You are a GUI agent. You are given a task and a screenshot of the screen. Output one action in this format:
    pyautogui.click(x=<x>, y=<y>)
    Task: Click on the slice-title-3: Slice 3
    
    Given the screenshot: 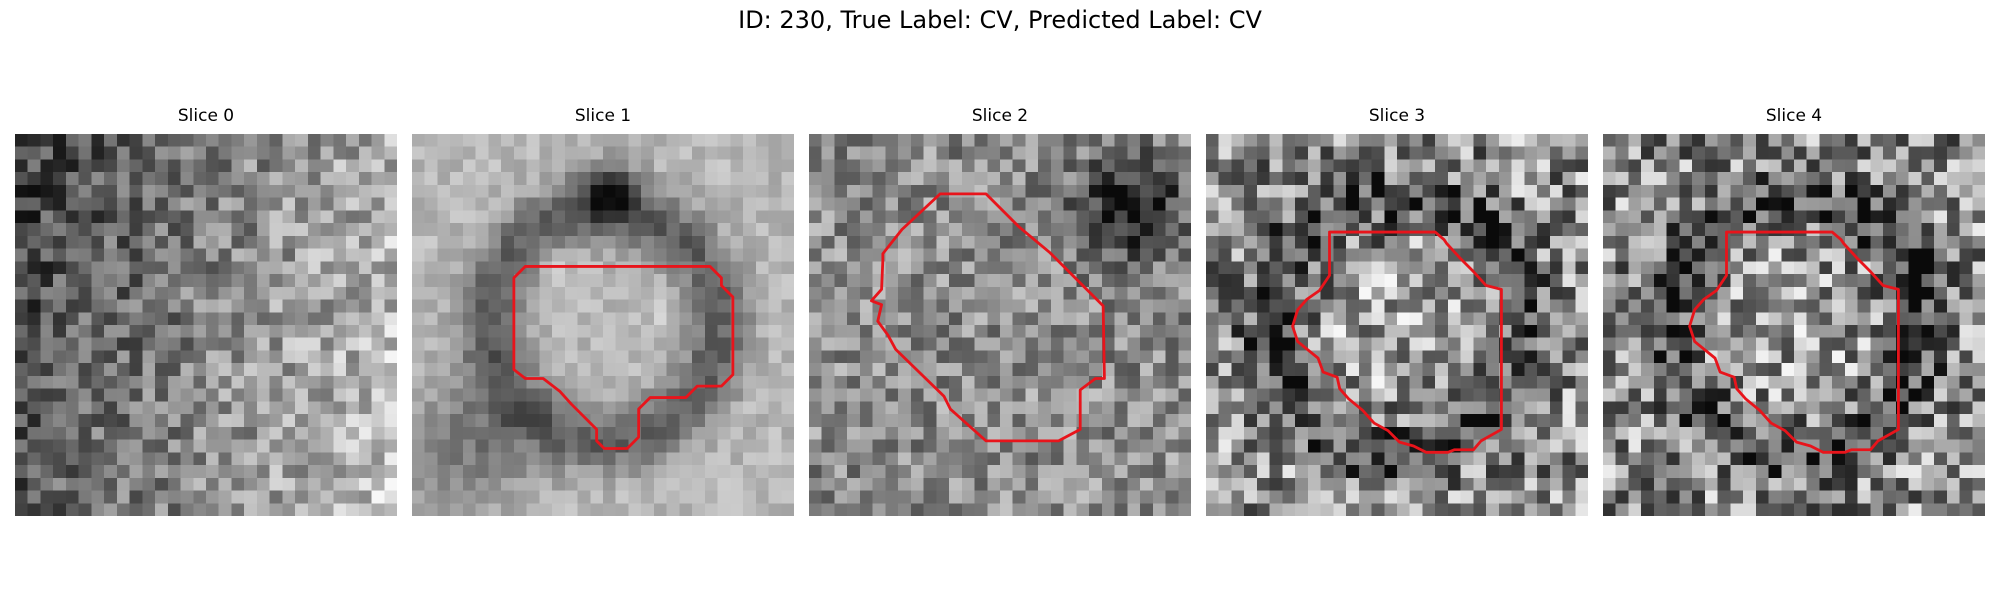 What is the action you would take?
    pyautogui.click(x=1397, y=116)
    